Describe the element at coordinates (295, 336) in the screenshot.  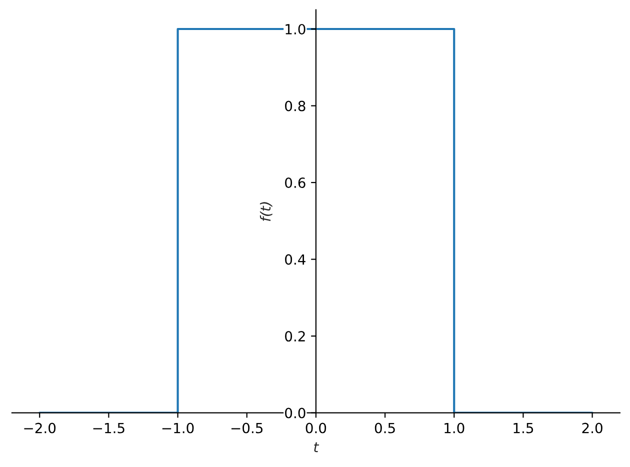
I see `y-tick-label: 0.2` at that location.